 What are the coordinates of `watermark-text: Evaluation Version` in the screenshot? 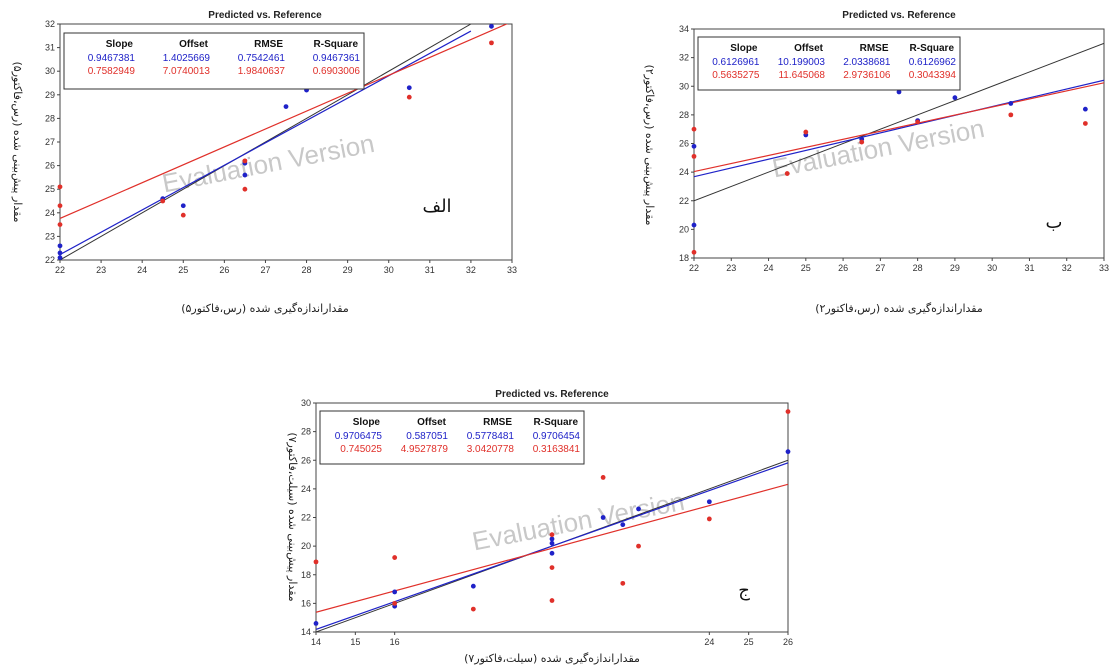 It's located at (268, 163).